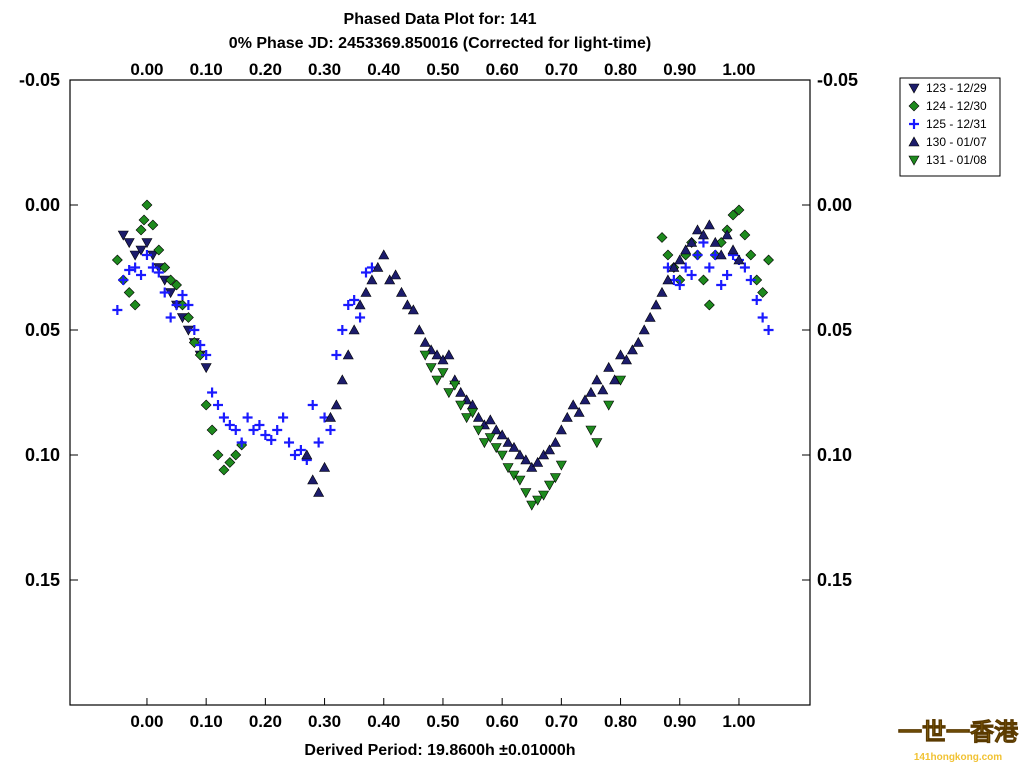 This screenshot has width=1024, height=768. What do you see at coordinates (440, 19) in the screenshot?
I see `chart-title: Phased Data Plot for: 141` at bounding box center [440, 19].